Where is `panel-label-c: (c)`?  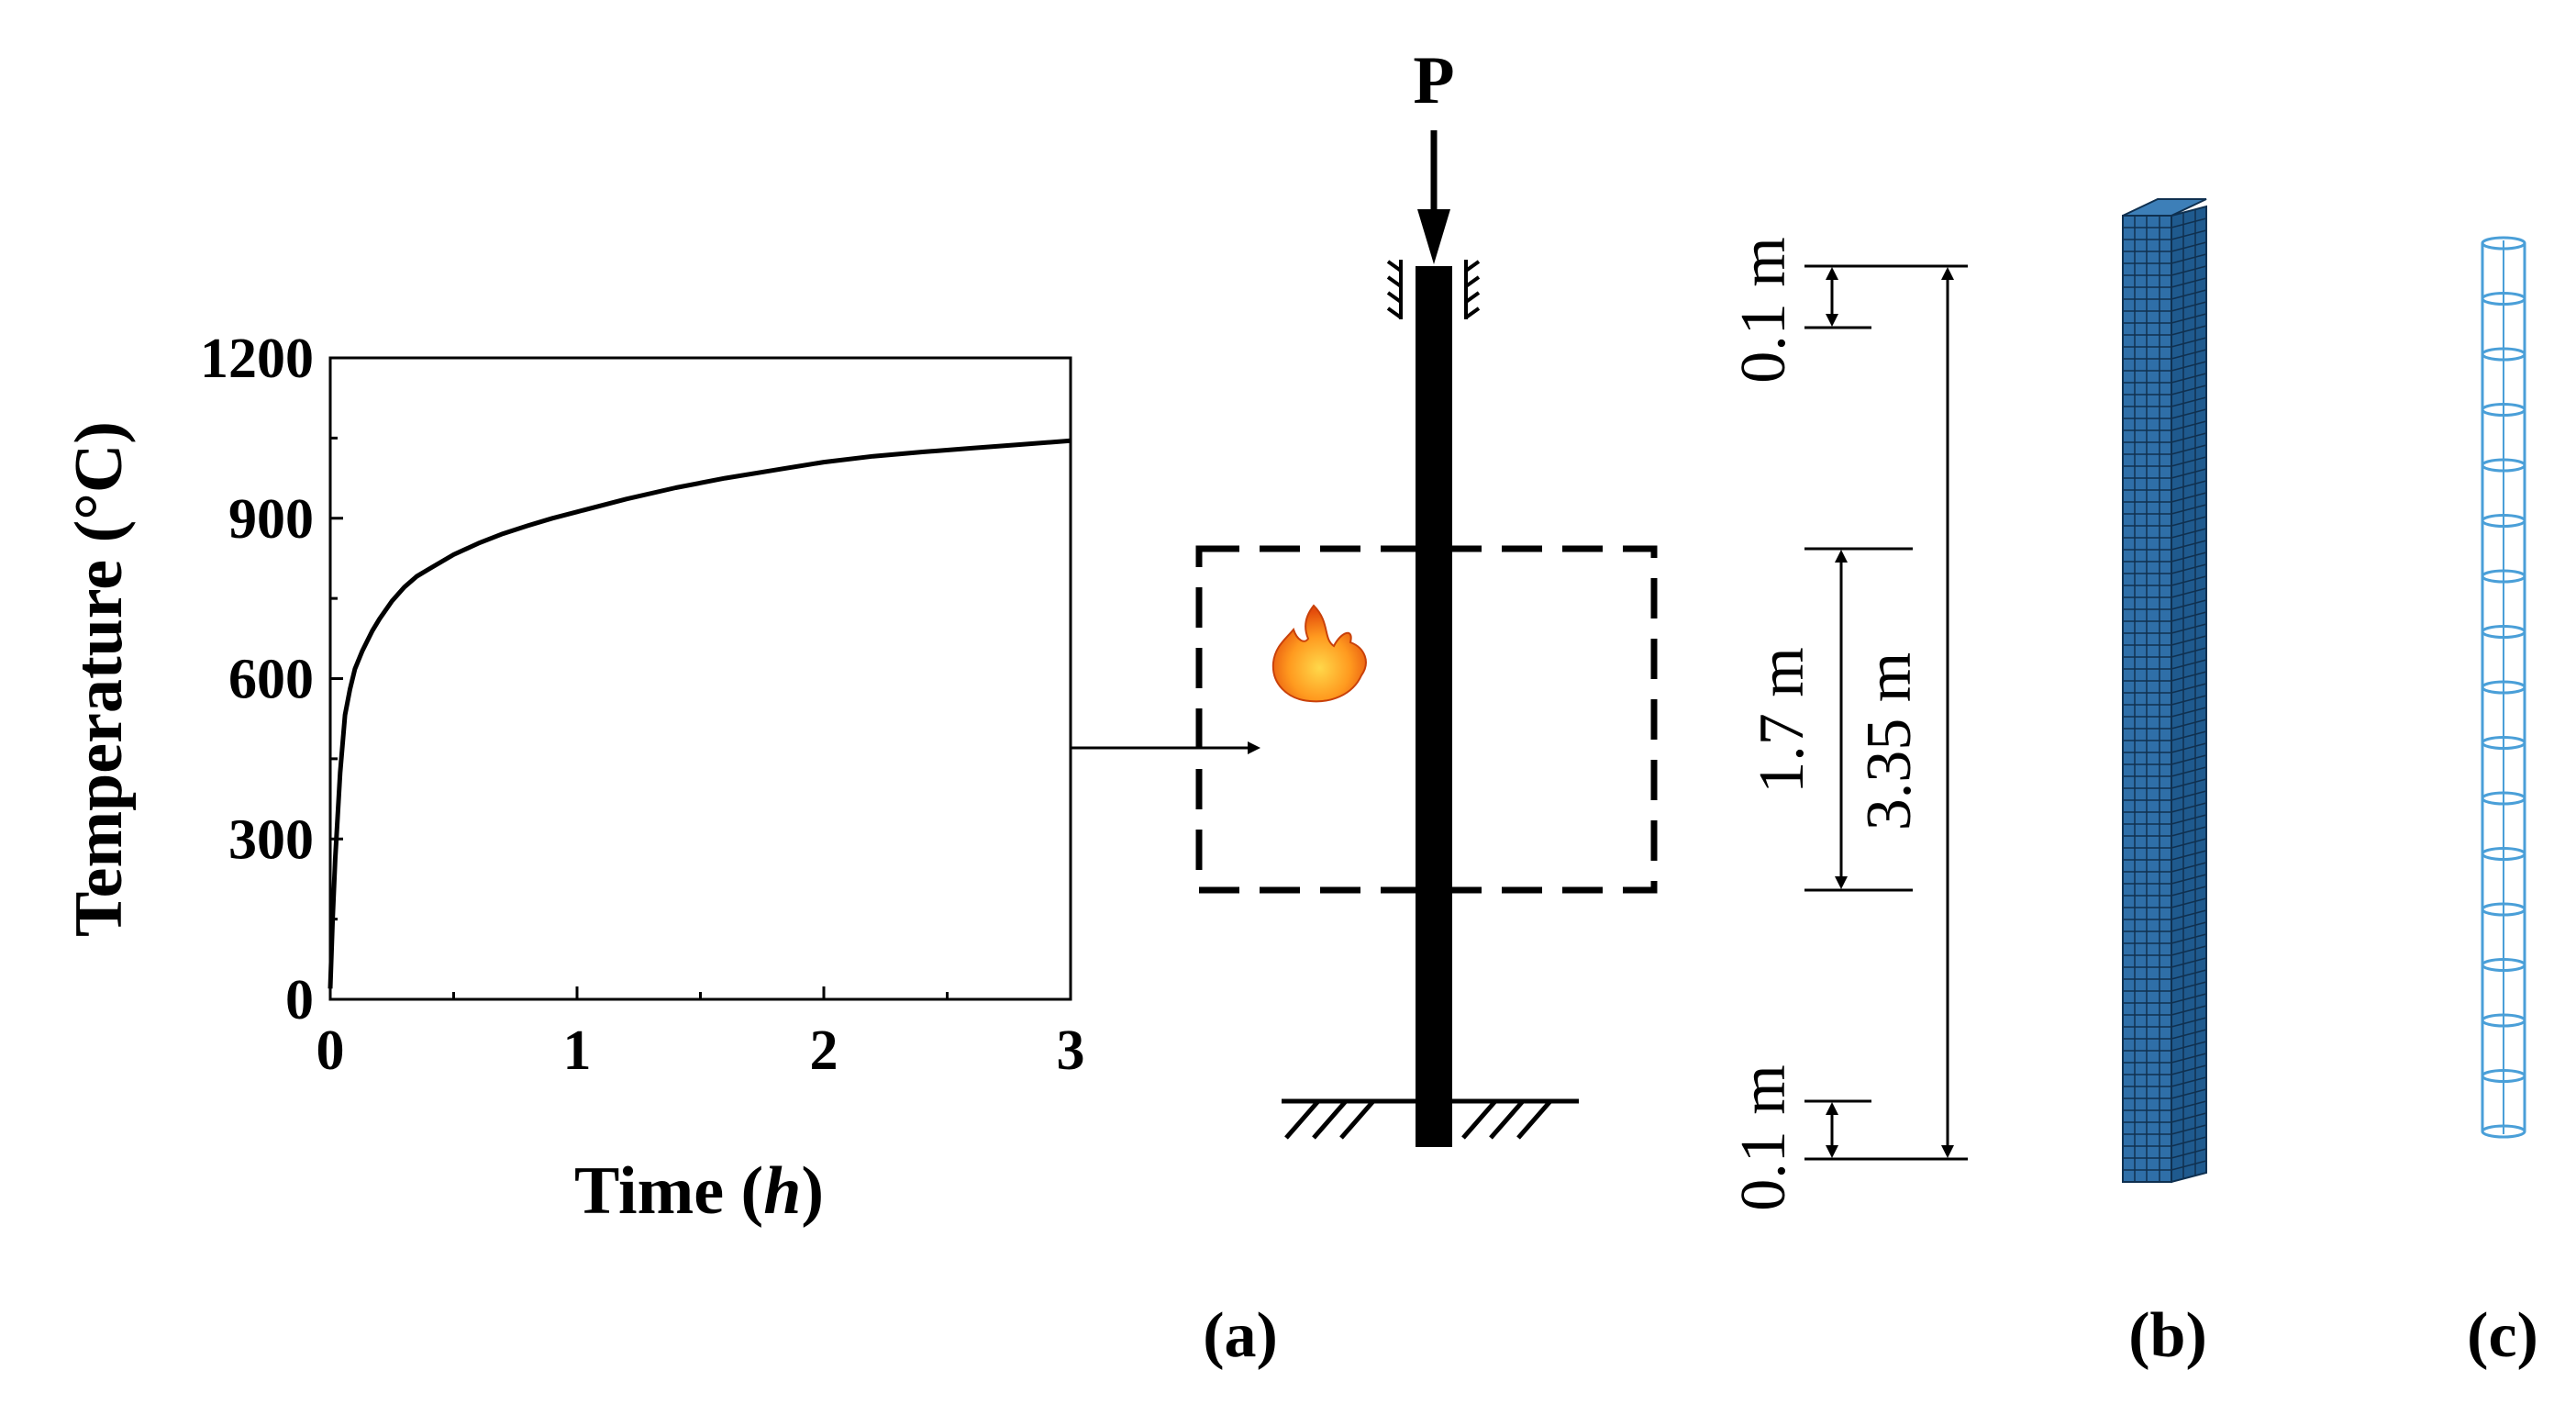 panel-label-c: (c) is located at coordinates (2502, 1335).